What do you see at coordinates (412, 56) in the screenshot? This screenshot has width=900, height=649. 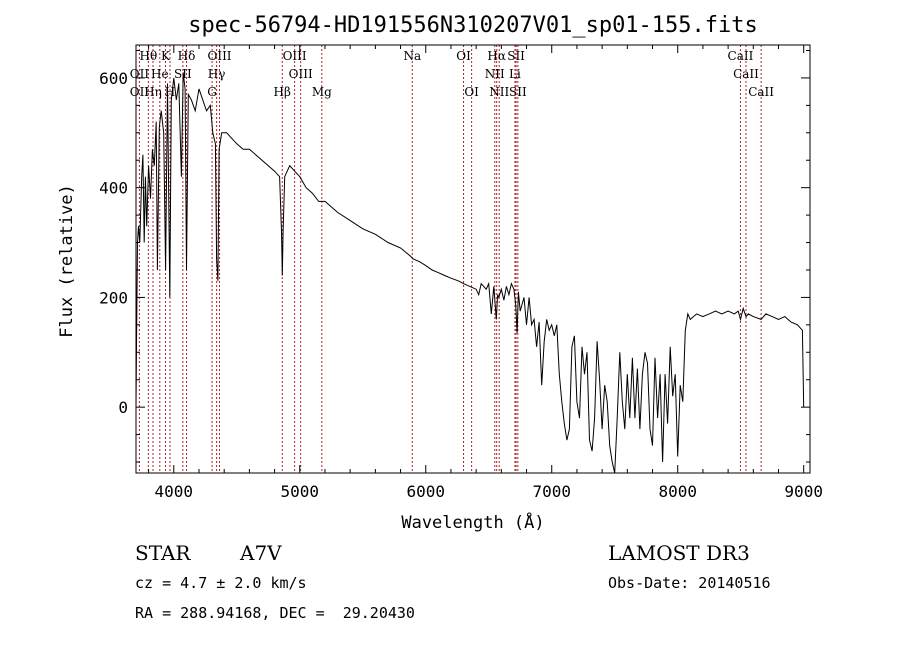 I see `spectral-line-label: Na` at bounding box center [412, 56].